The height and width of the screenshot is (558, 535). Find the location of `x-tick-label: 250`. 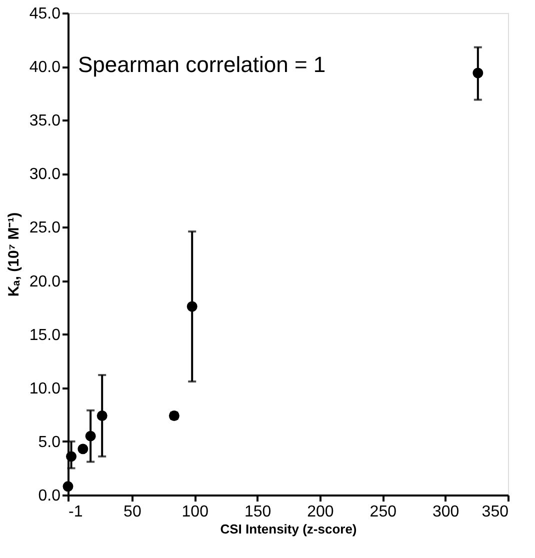

x-tick-label: 250 is located at coordinates (383, 512).